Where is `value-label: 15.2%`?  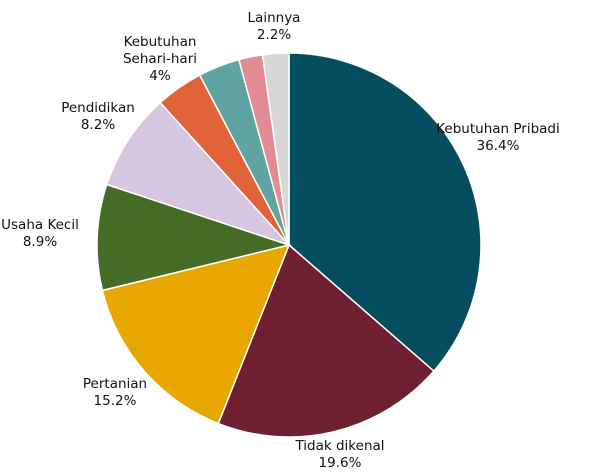
value-label: 15.2% is located at coordinates (115, 401).